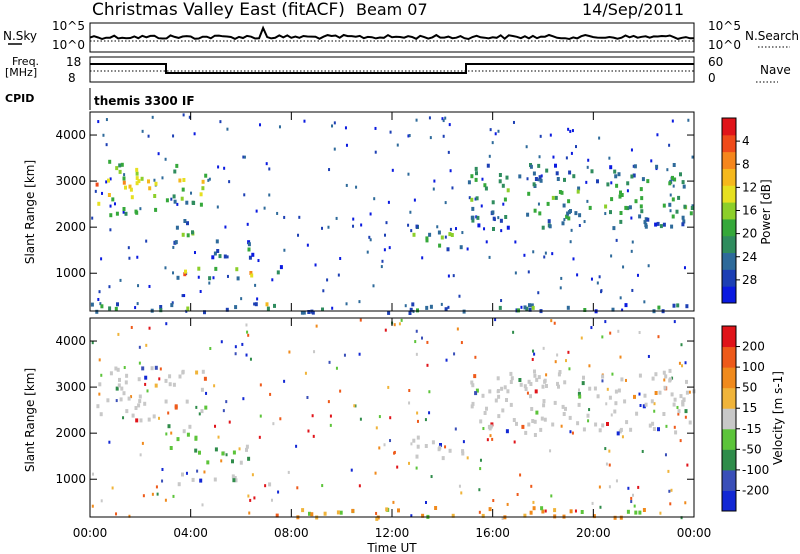  What do you see at coordinates (775, 70) in the screenshot?
I see `nave-label: Nave` at bounding box center [775, 70].